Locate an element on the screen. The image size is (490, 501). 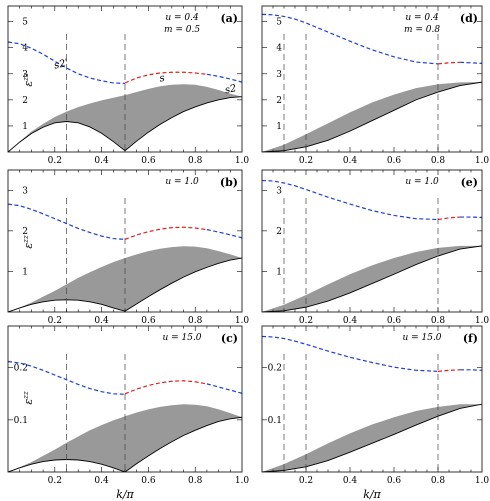
parameter-label: m = 0.8 is located at coordinates (422, 30).